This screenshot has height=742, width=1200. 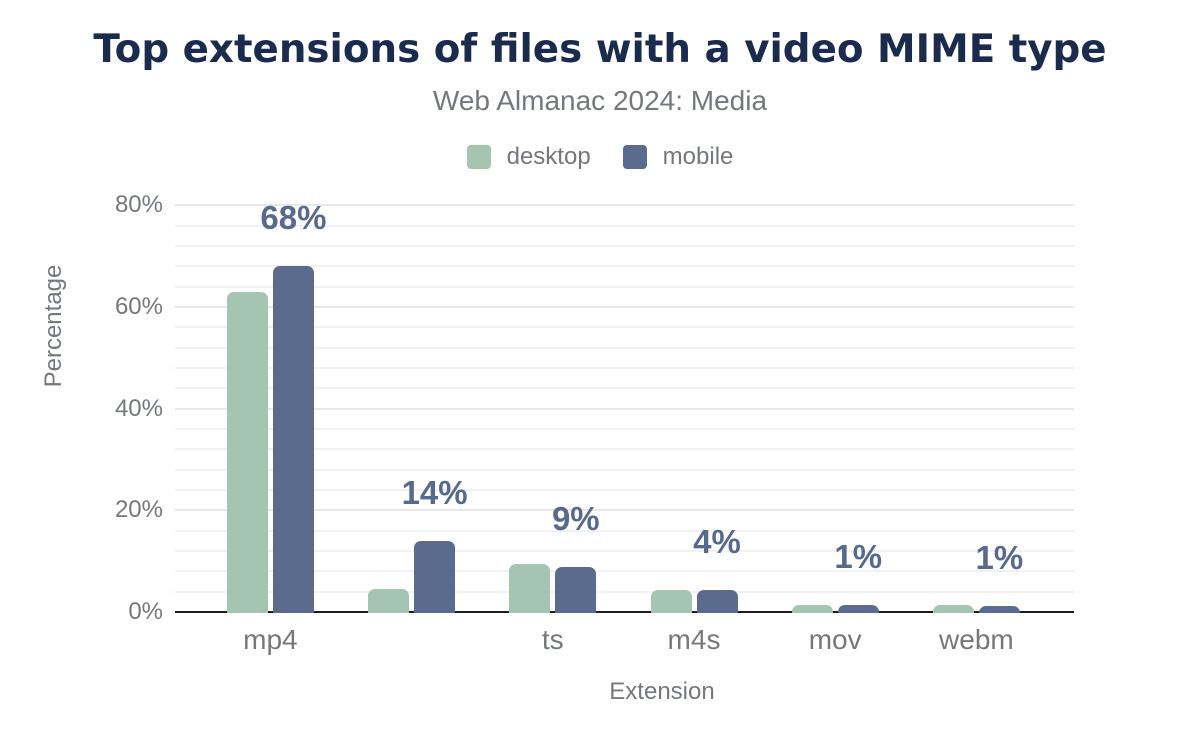 What do you see at coordinates (976, 639) in the screenshot?
I see `x-category-label: webm` at bounding box center [976, 639].